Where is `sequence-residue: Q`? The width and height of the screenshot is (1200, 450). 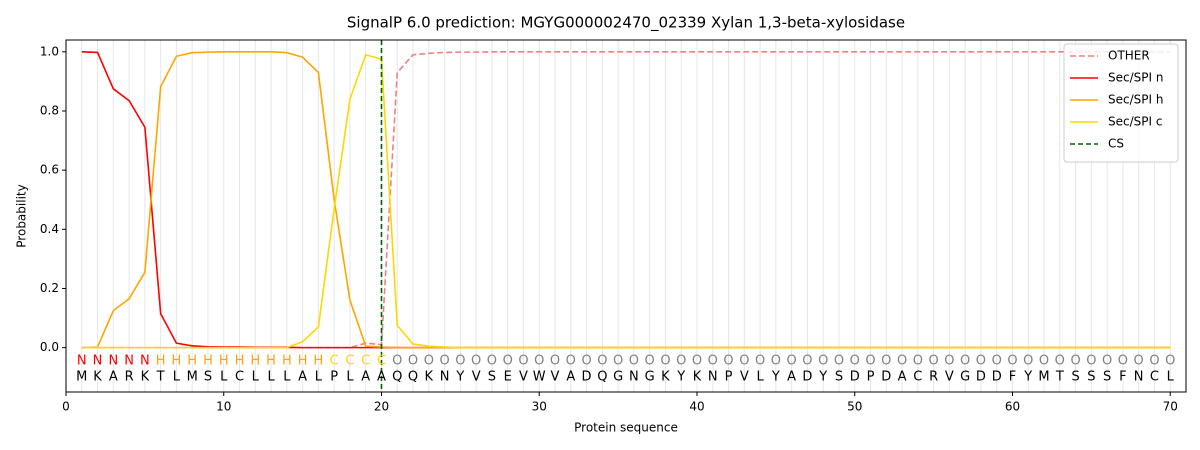
sequence-residue: Q is located at coordinates (413, 377).